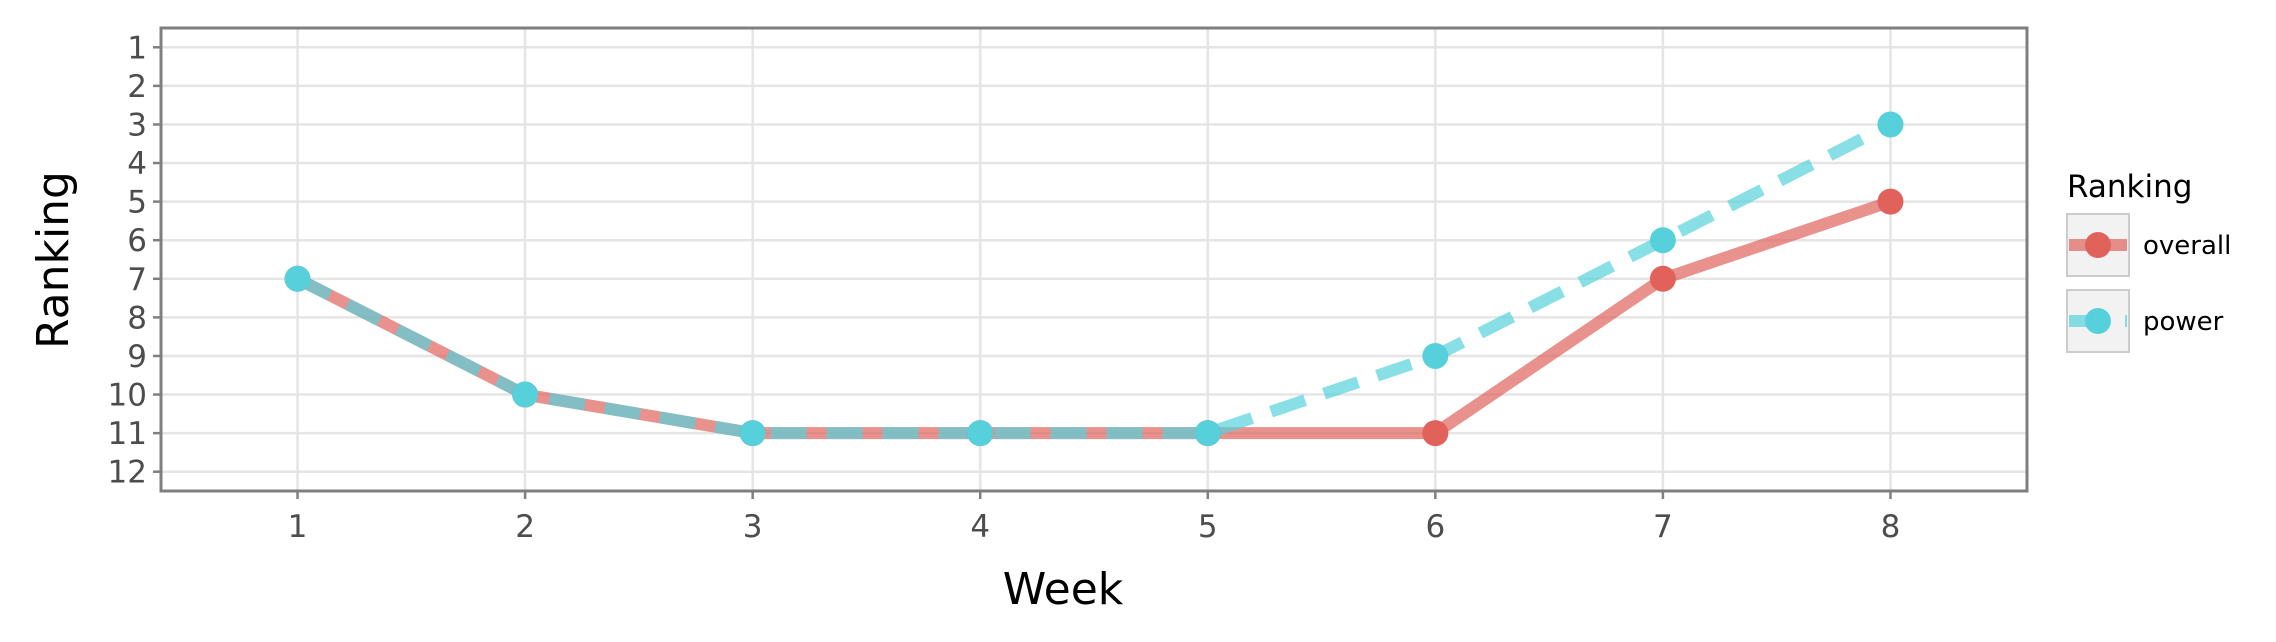 The height and width of the screenshot is (642, 2276). What do you see at coordinates (53, 260) in the screenshot?
I see `y-axis-title: Ranking` at bounding box center [53, 260].